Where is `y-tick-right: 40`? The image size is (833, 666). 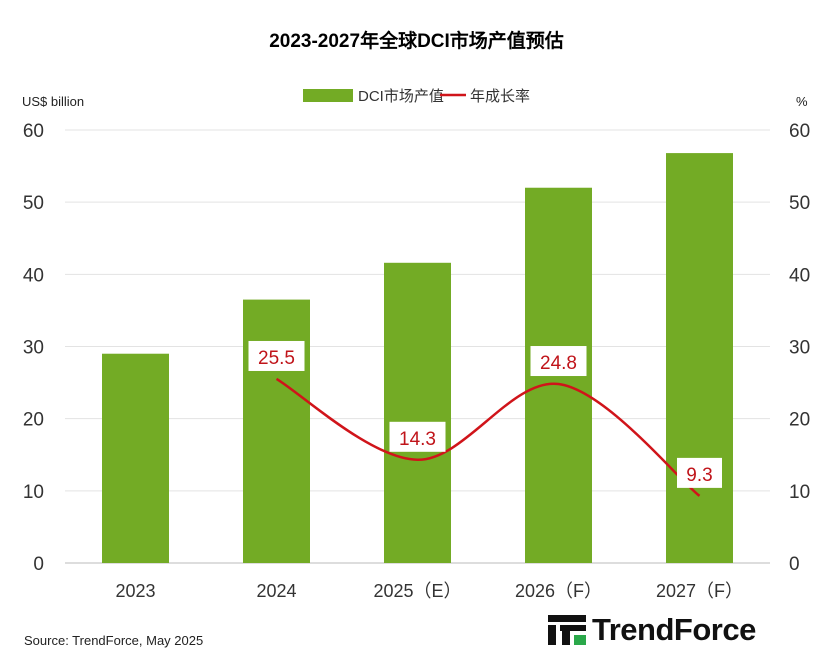
y-tick-right: 40 is located at coordinates (799, 275).